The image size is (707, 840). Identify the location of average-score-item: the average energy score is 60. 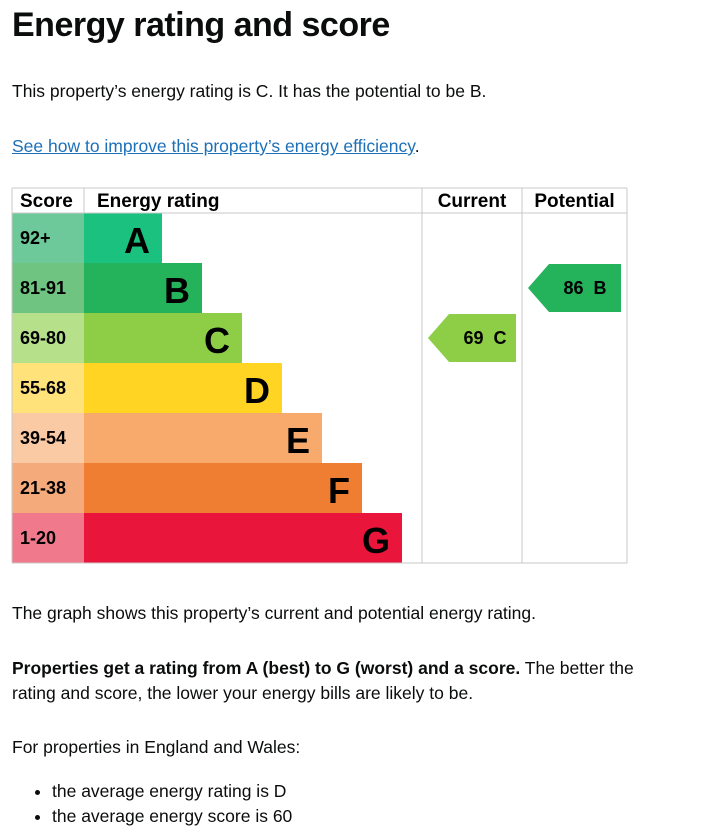
(172, 816).